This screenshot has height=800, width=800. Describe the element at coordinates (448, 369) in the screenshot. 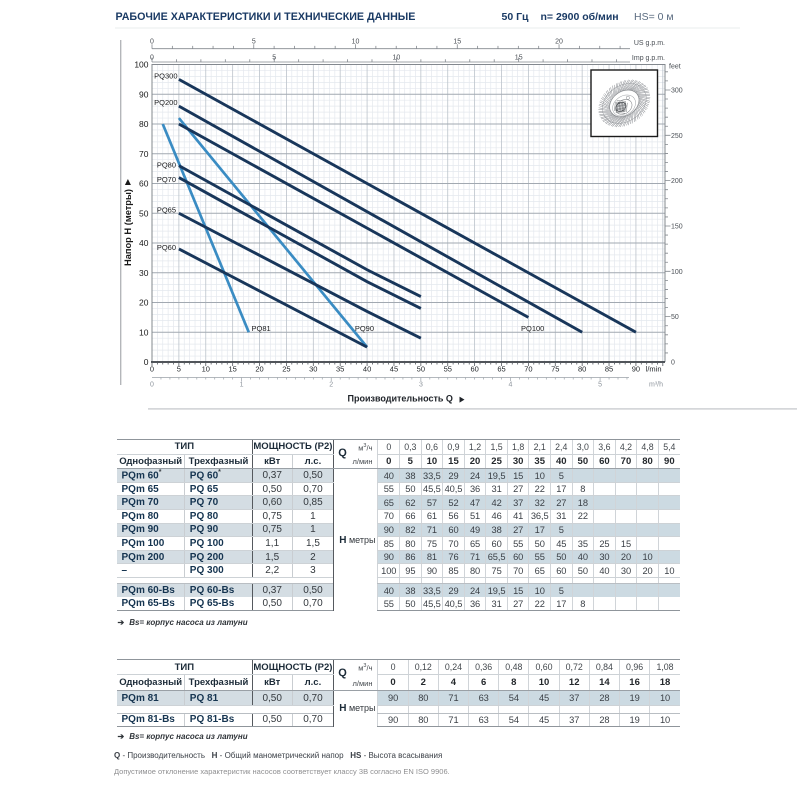

I see `svg-text: 55` at that location.